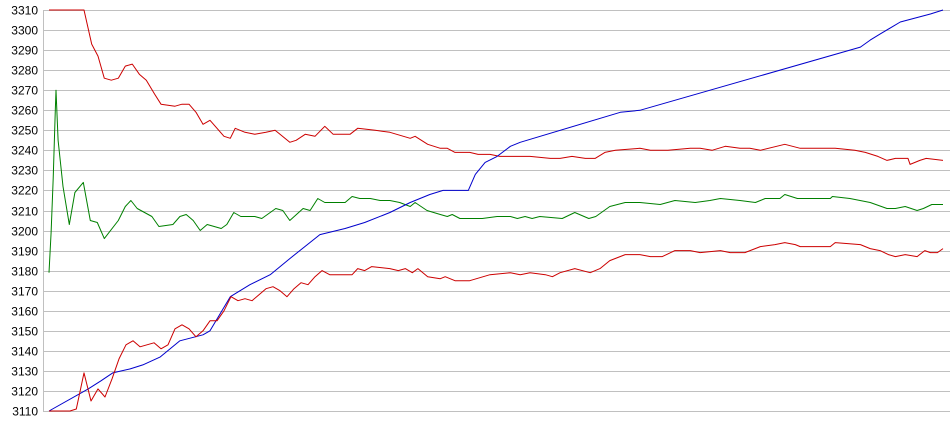 Image resolution: width=950 pixels, height=435 pixels. Describe the element at coordinates (24, 252) in the screenshot. I see `y-tick-label: 3190` at that location.